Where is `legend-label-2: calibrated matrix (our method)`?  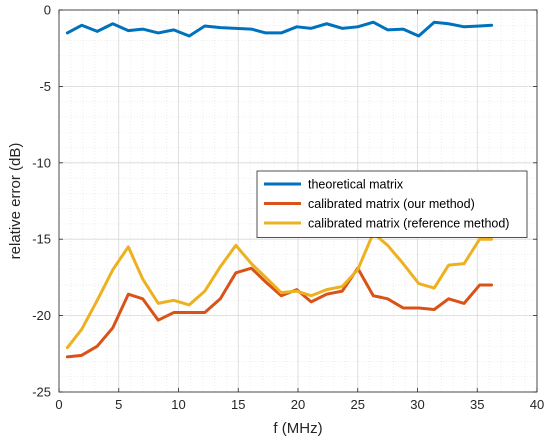 legend-label-2: calibrated matrix (our method) is located at coordinates (391, 204).